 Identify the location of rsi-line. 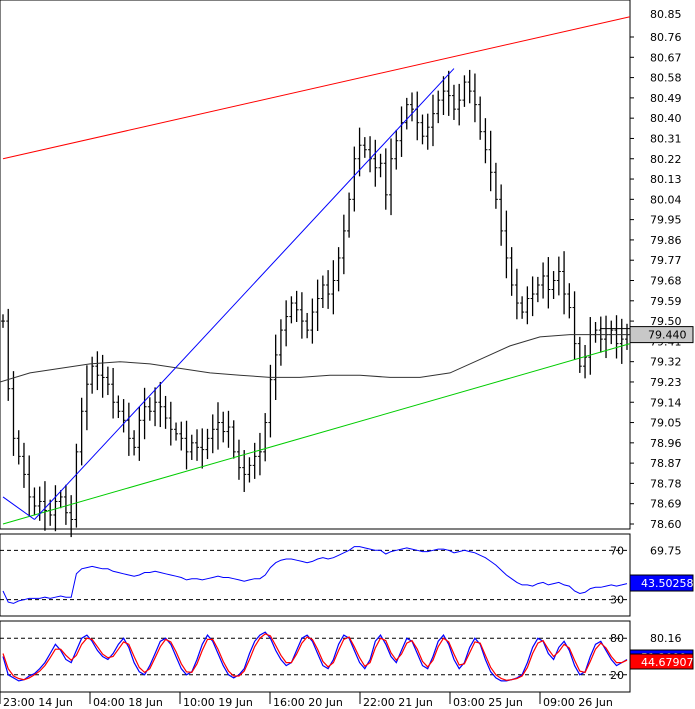
(315, 575).